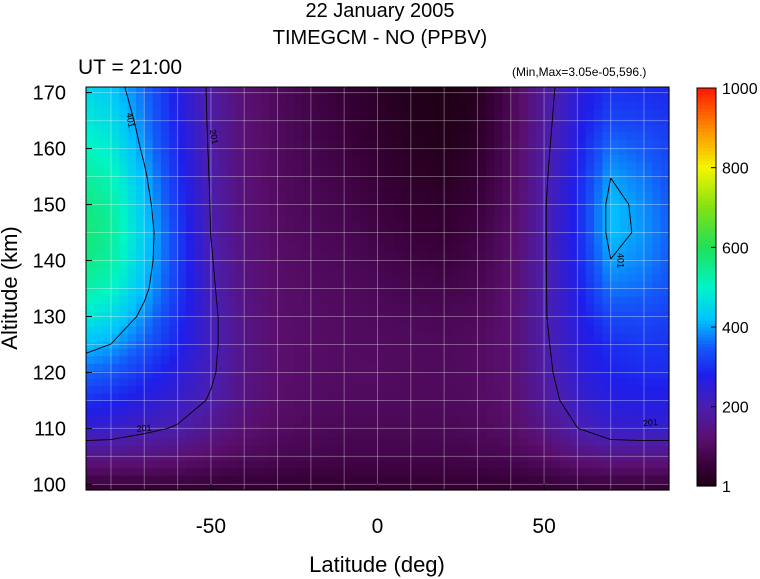 The width and height of the screenshot is (760, 579). What do you see at coordinates (377, 564) in the screenshot?
I see `x-axis-label: Latitude (deg)` at bounding box center [377, 564].